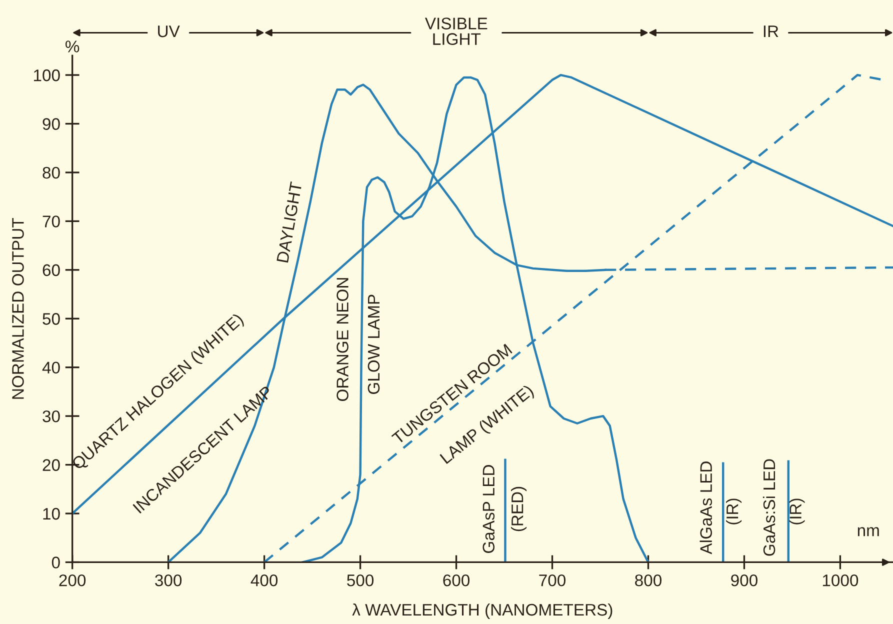 Image resolution: width=893 pixels, height=624 pixels. I want to click on x-tick-label: 700, so click(552, 580).